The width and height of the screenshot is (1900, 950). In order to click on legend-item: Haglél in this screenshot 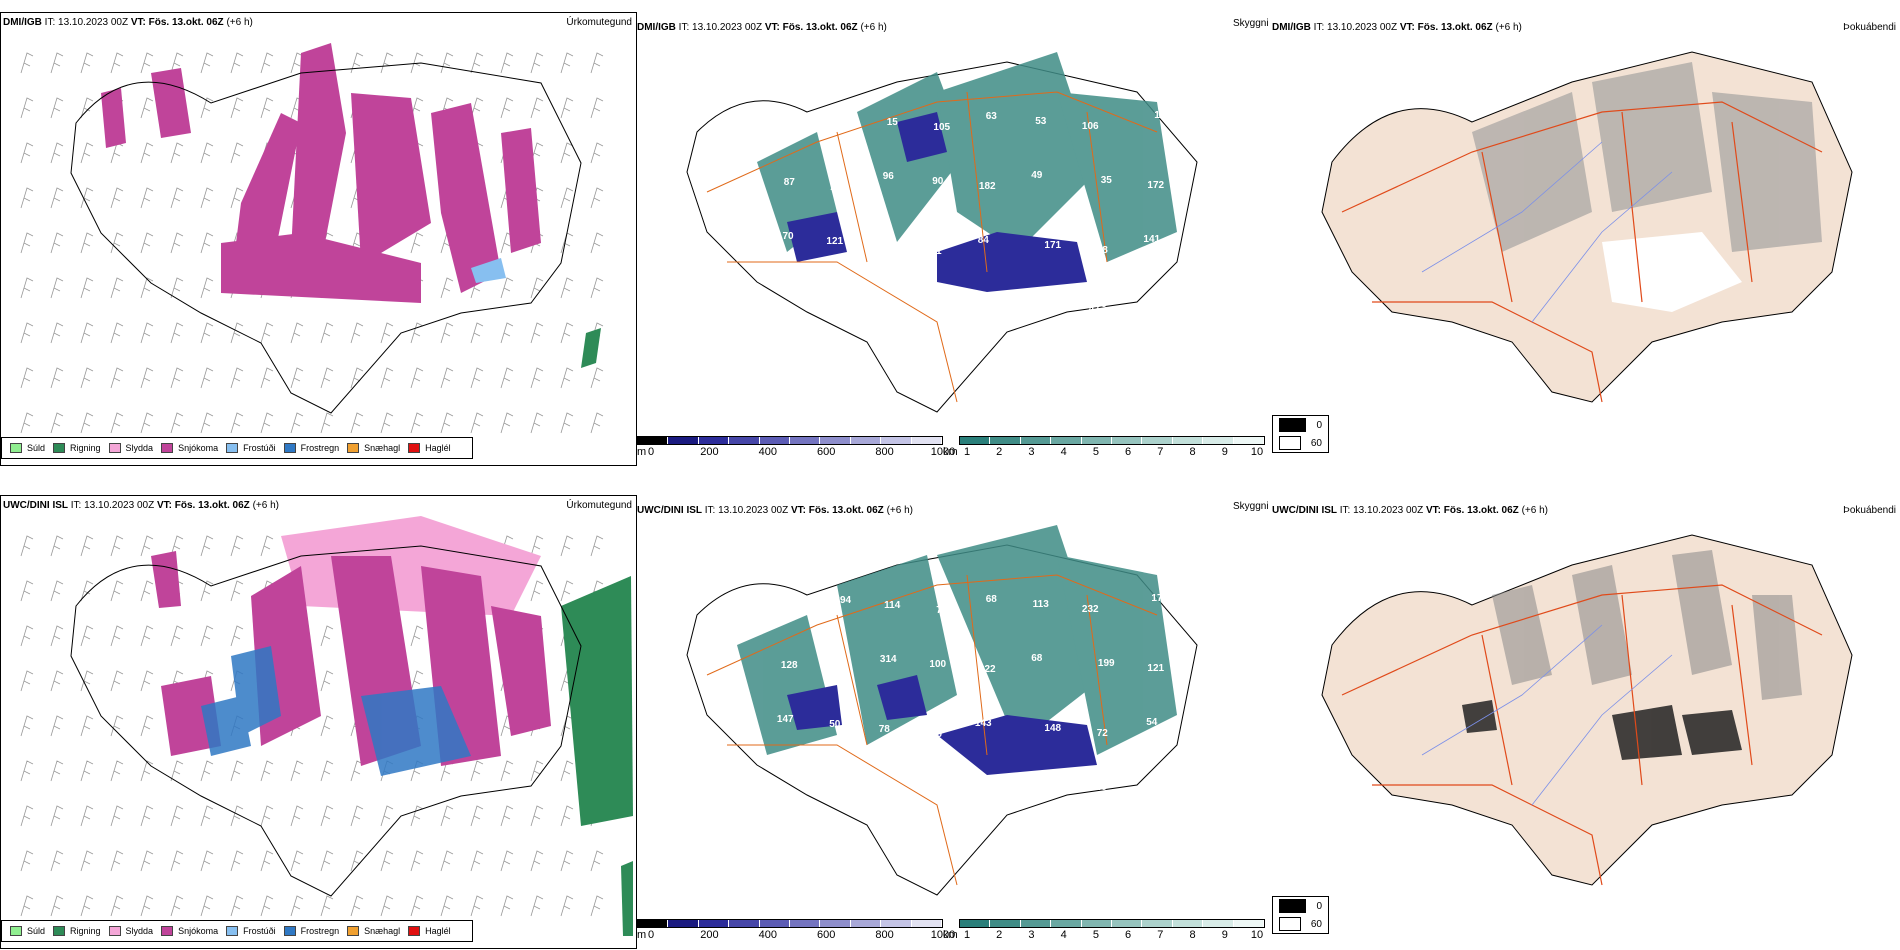, I will do `click(429, 448)`.